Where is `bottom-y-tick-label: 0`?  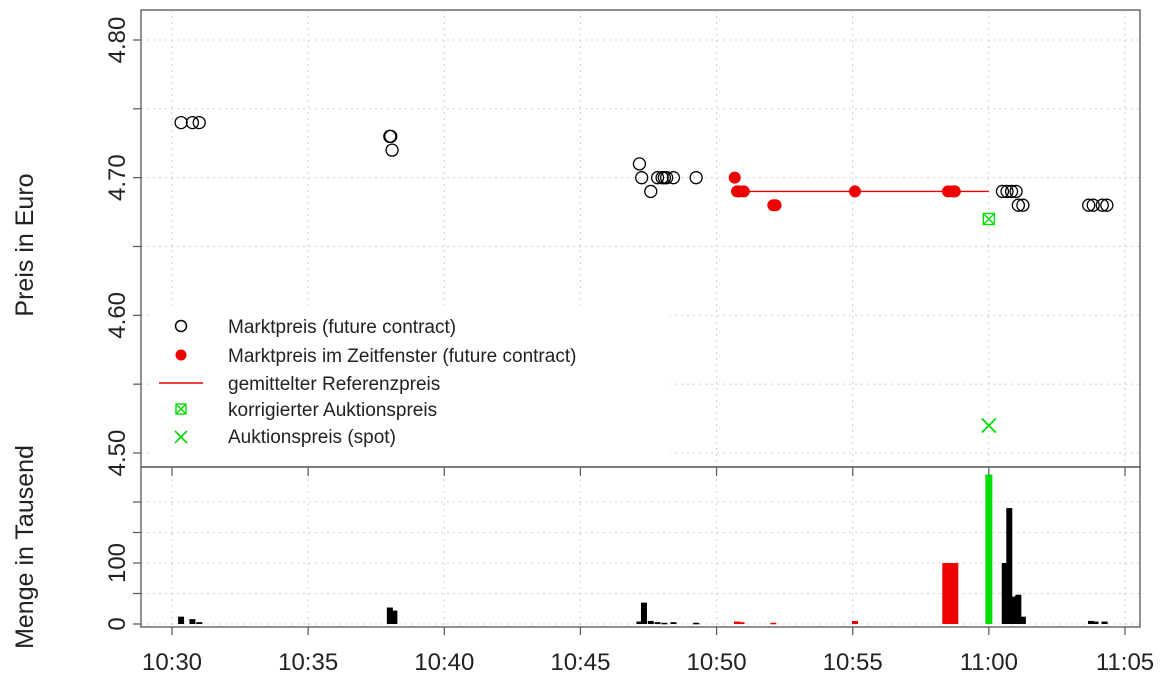
bottom-y-tick-label: 0 is located at coordinates (117, 623).